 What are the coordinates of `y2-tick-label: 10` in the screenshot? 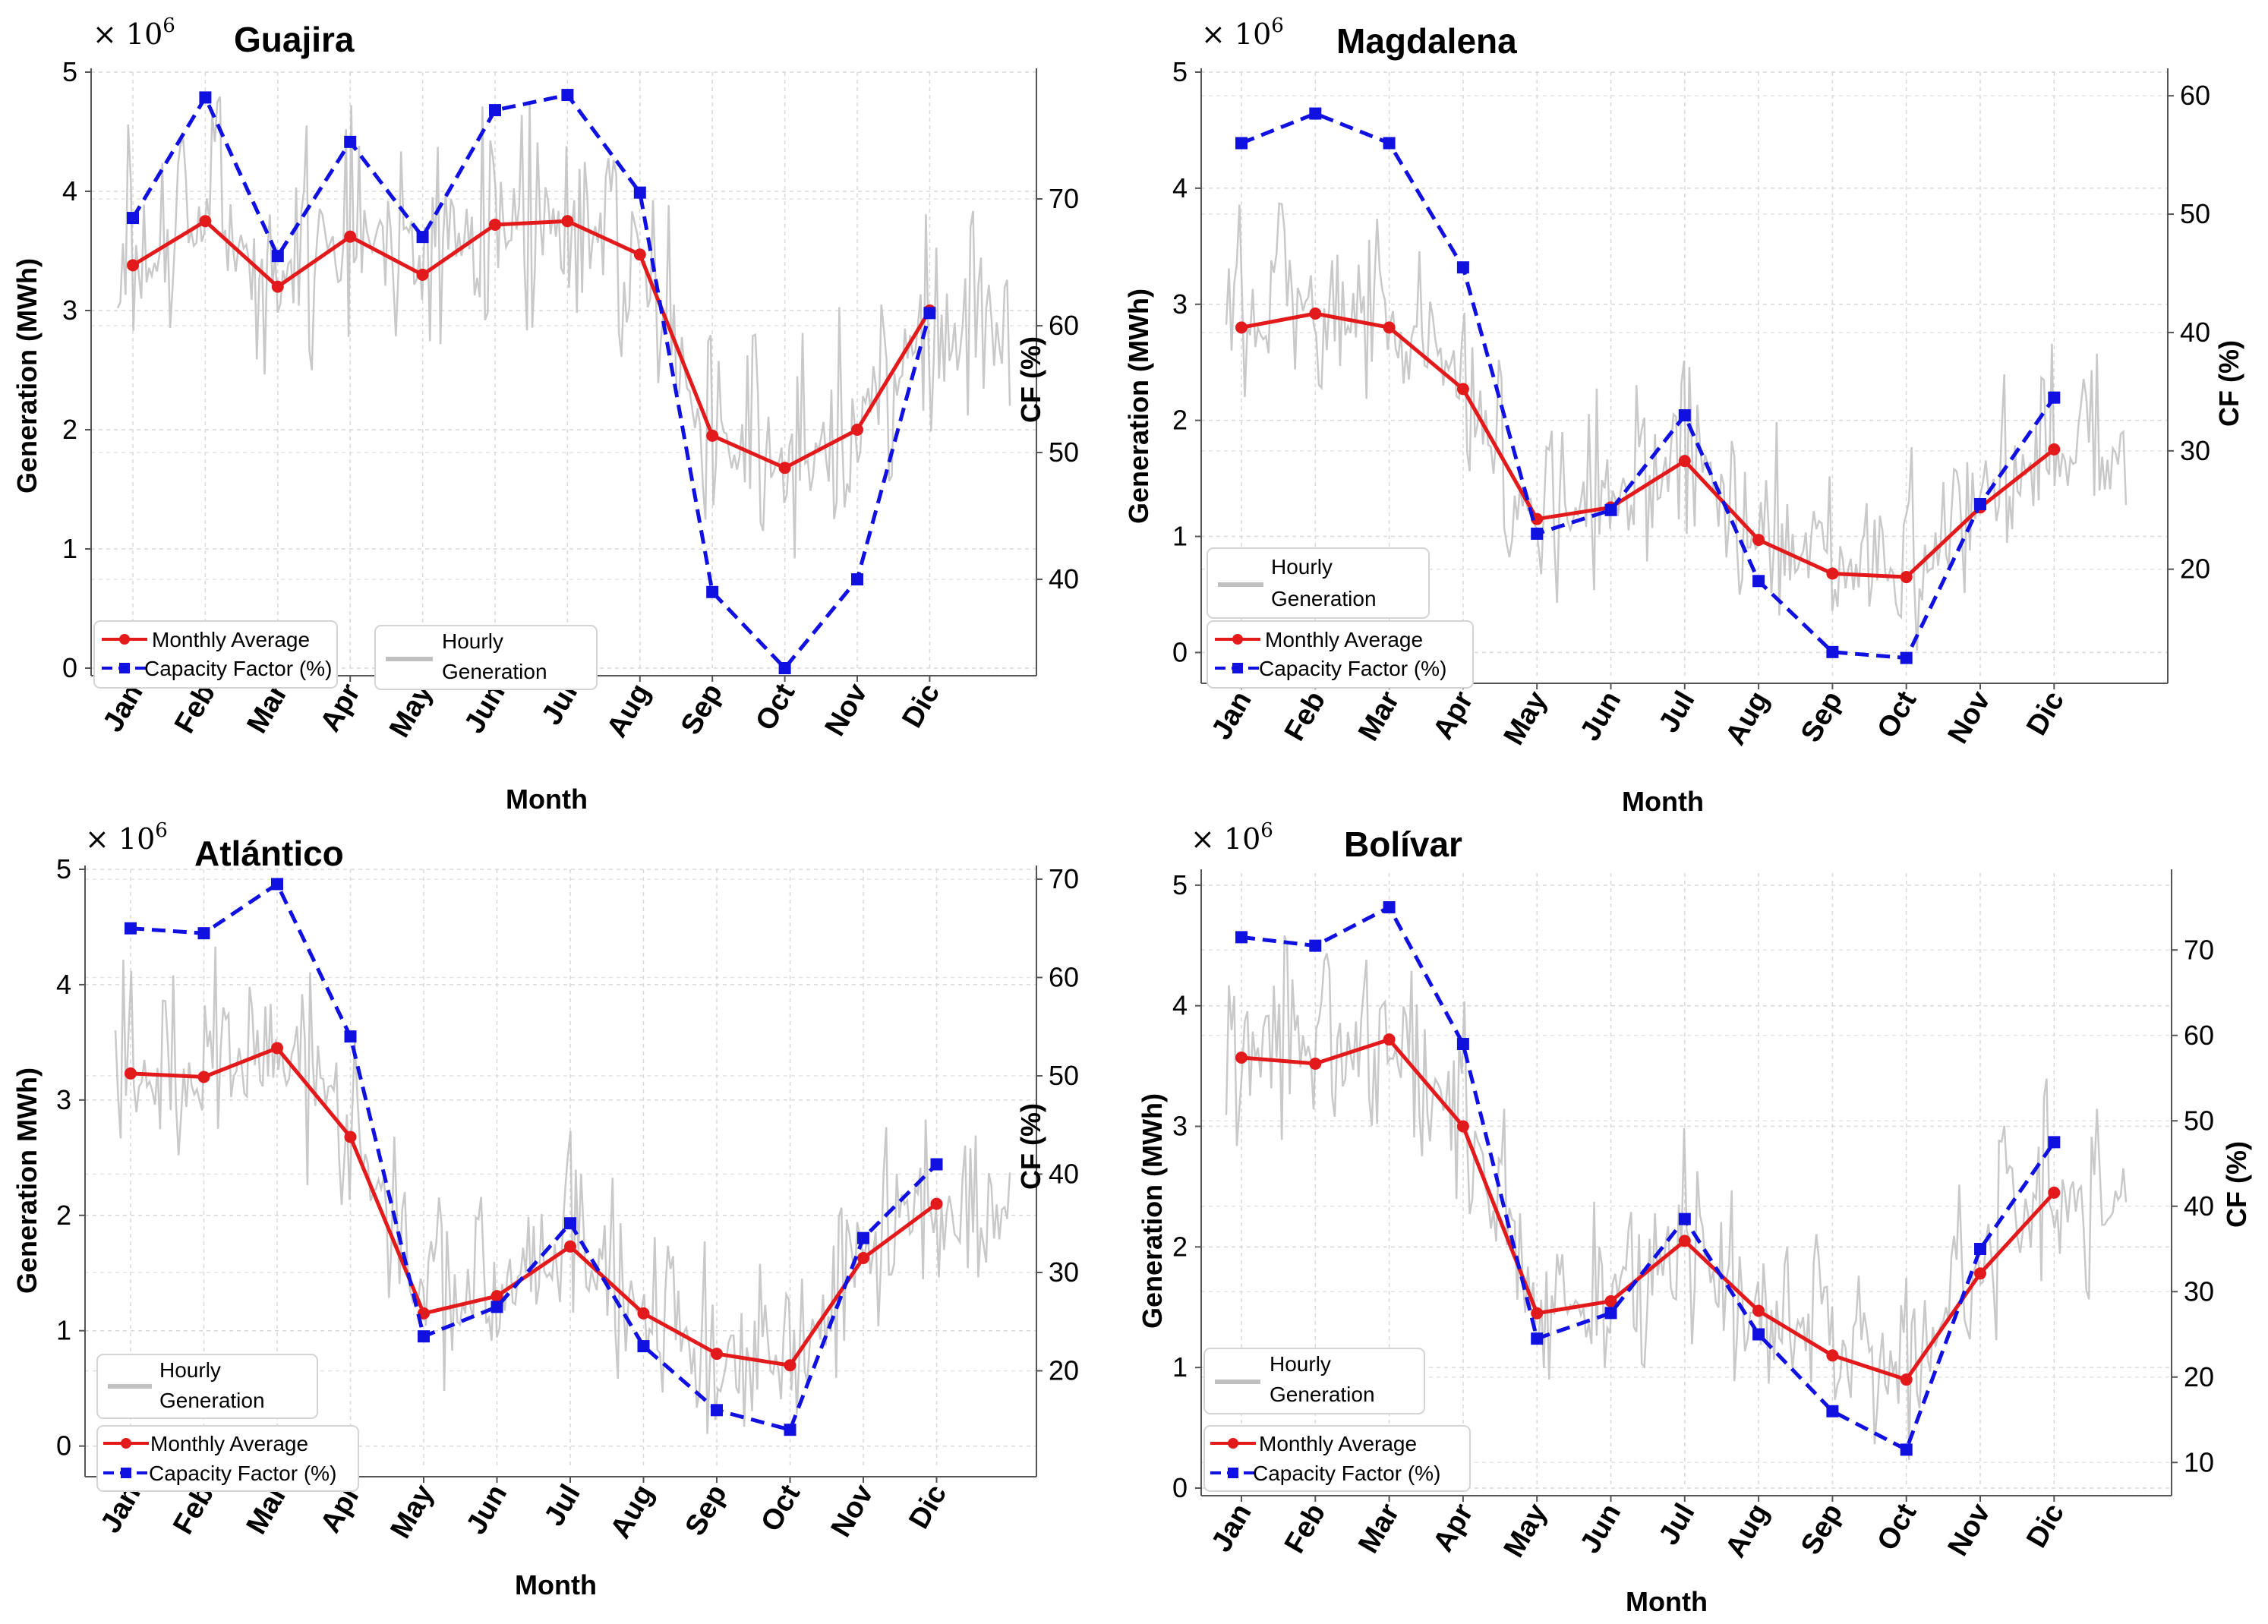 It's located at (2199, 1462).